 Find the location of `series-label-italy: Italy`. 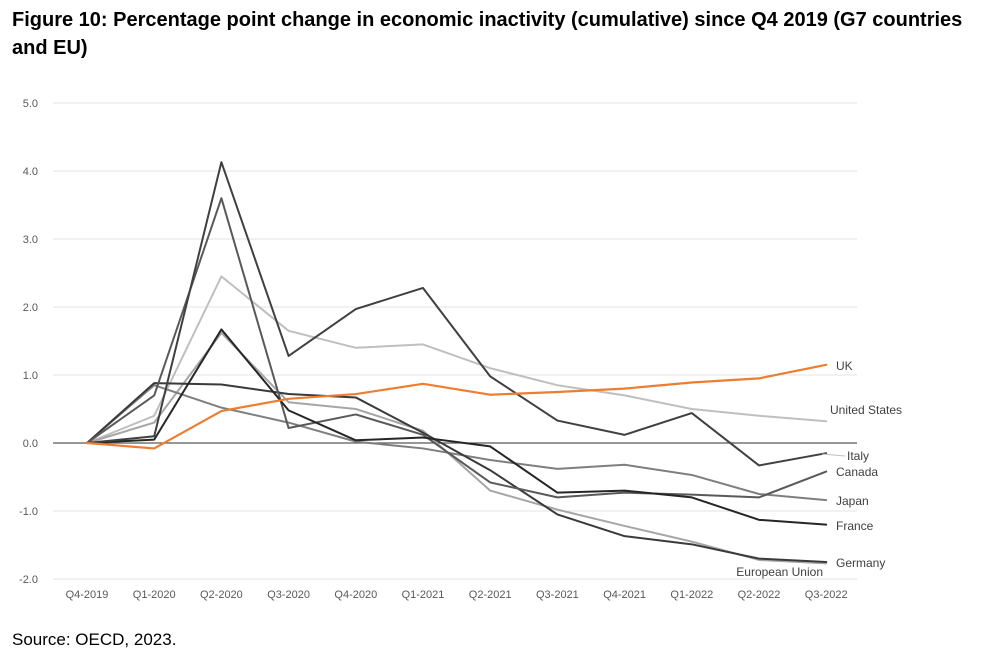

series-label-italy: Italy is located at coordinates (858, 456).